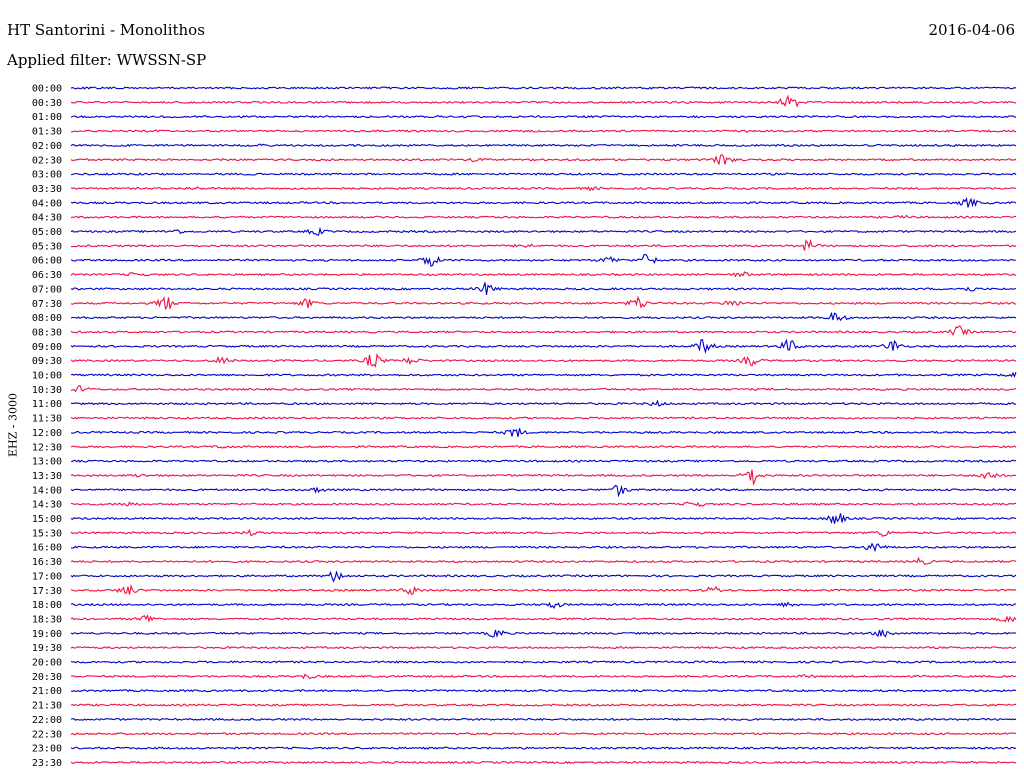 The height and width of the screenshot is (780, 1024). I want to click on time-label: 09:00, so click(47, 347).